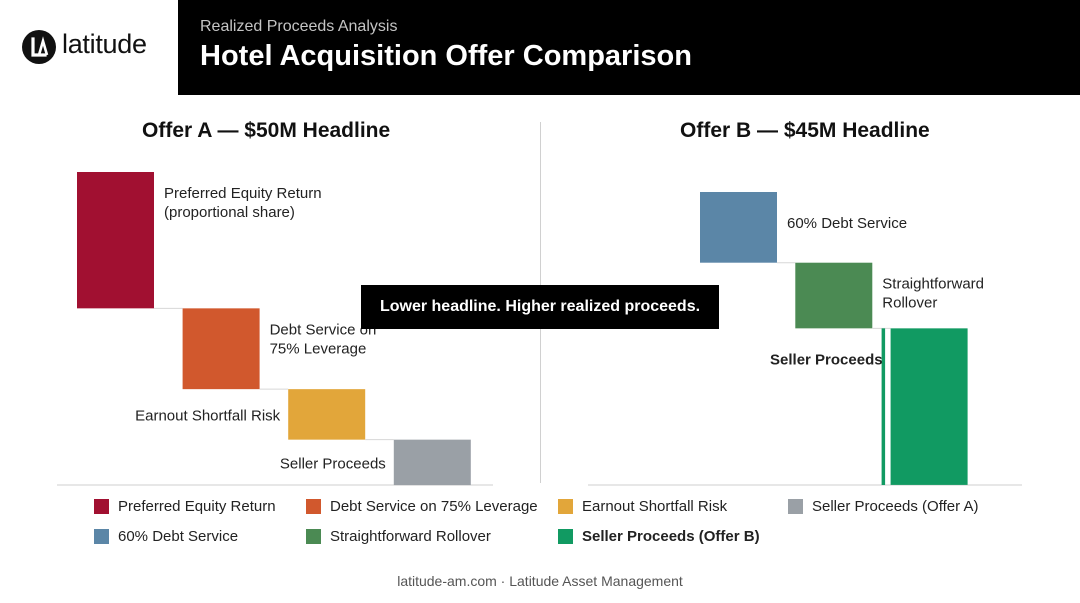  What do you see at coordinates (229, 212) in the screenshot?
I see `bar-label-line: (proportional share)` at bounding box center [229, 212].